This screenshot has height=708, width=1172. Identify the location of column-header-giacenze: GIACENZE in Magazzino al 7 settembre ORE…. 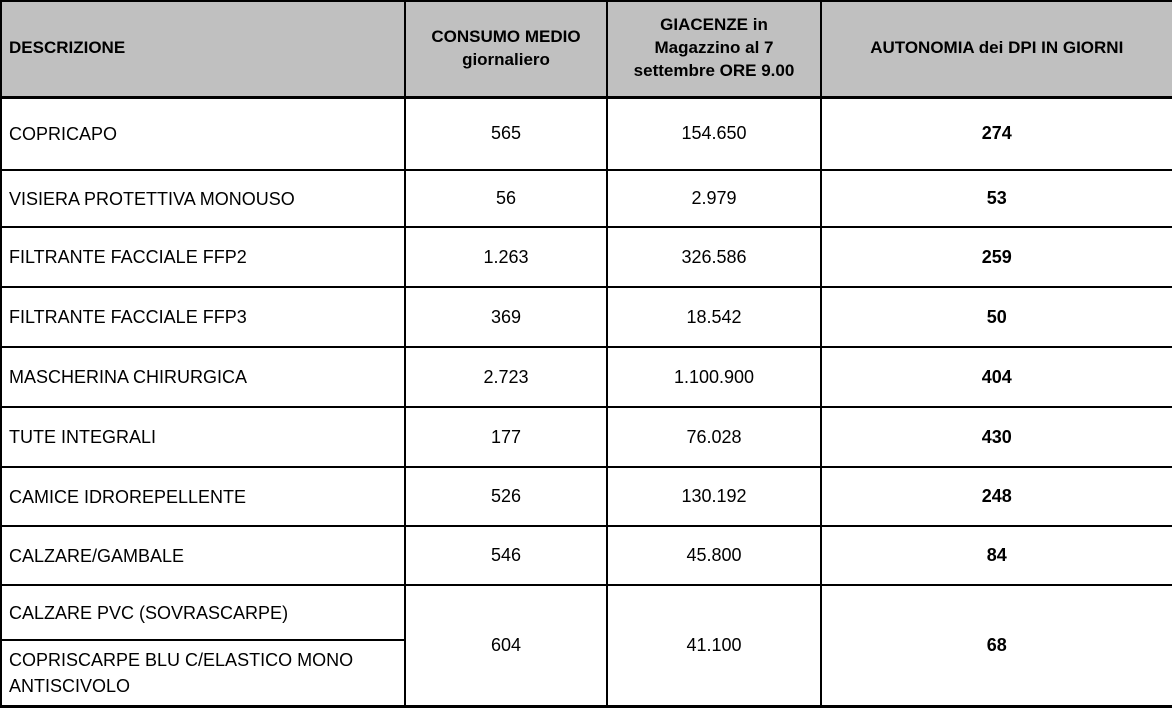
(714, 49).